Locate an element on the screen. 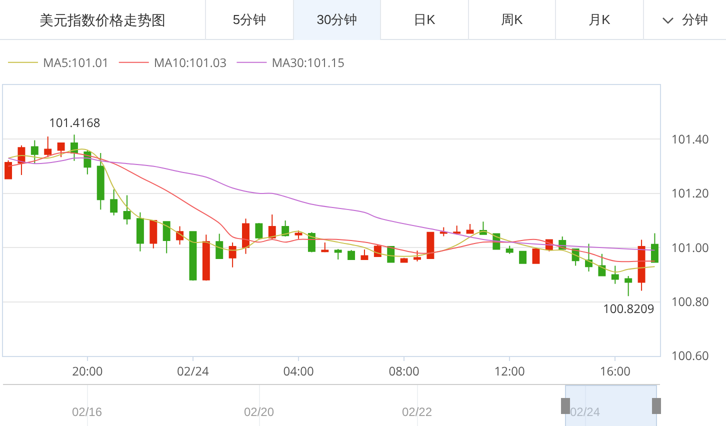 The image size is (726, 426). annotation: 100.8209 is located at coordinates (628, 308).